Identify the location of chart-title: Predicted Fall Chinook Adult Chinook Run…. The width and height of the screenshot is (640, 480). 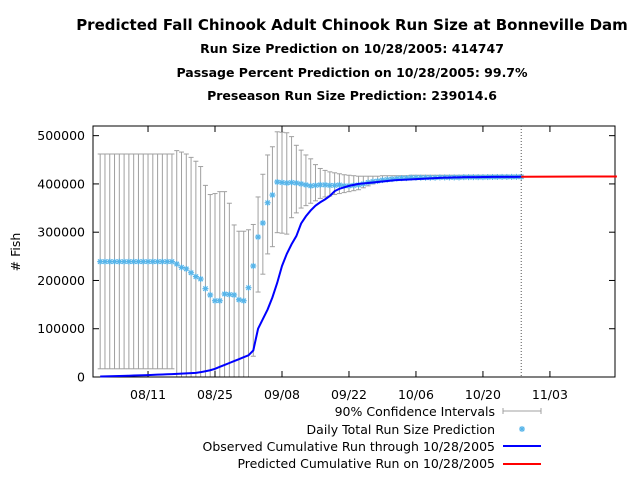
(352, 25).